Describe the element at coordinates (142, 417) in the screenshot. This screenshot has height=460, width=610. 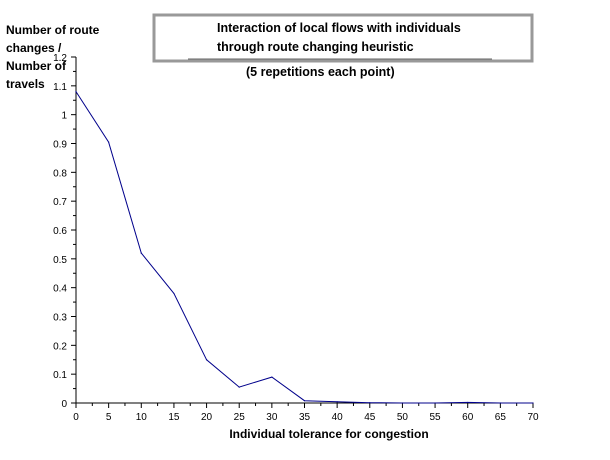
I see `x-tick-label: 10` at that location.